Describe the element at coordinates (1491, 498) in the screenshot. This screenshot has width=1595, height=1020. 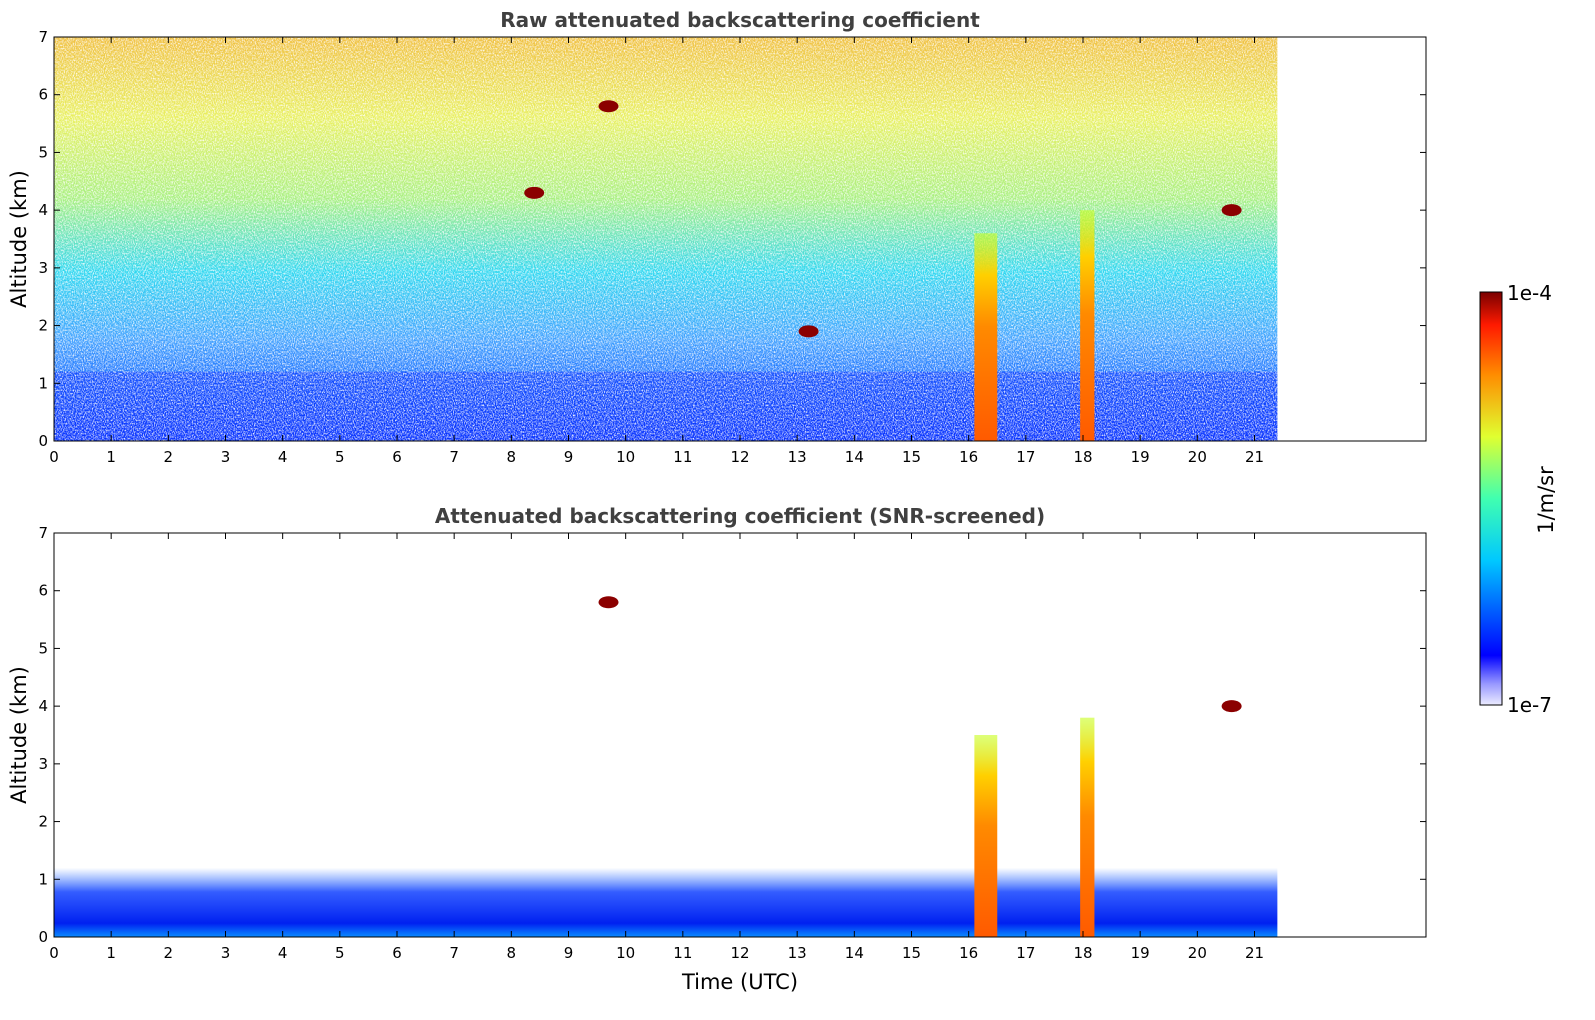
I see `colorbar-gradient` at that location.